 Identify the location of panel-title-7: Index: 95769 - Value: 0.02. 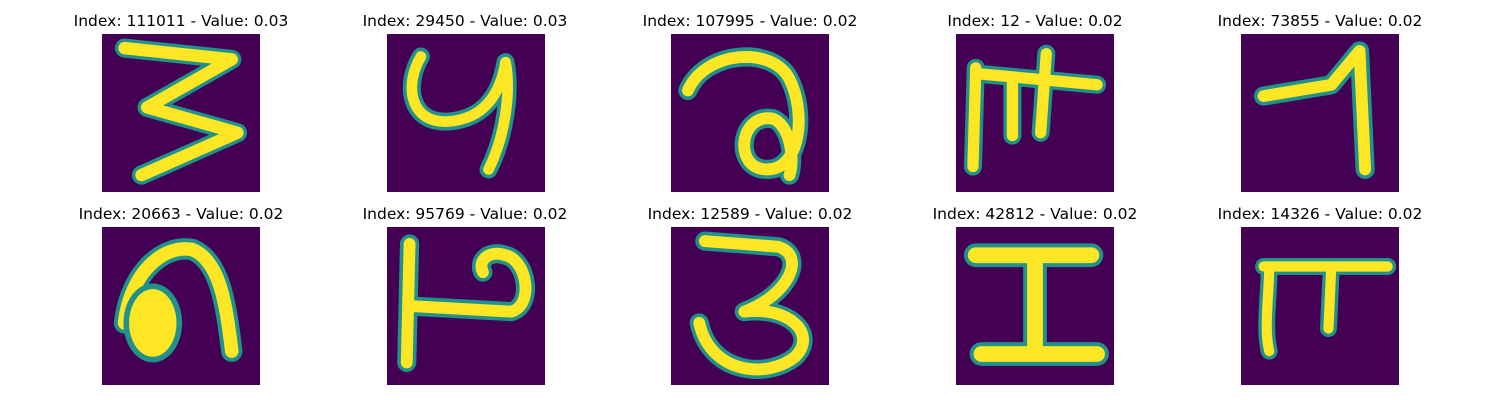
(465, 214).